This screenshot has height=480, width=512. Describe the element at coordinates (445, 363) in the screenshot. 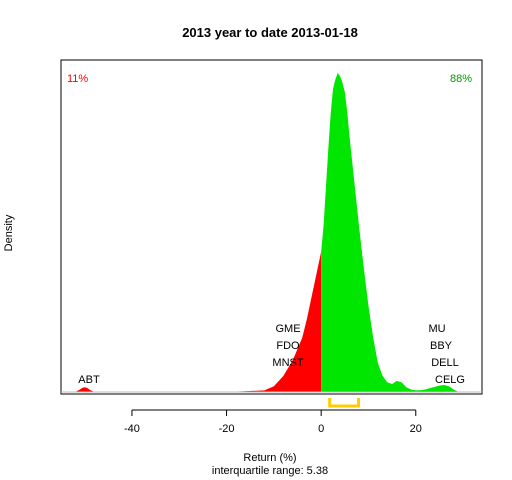

I see `right-tail-label: DELL` at that location.